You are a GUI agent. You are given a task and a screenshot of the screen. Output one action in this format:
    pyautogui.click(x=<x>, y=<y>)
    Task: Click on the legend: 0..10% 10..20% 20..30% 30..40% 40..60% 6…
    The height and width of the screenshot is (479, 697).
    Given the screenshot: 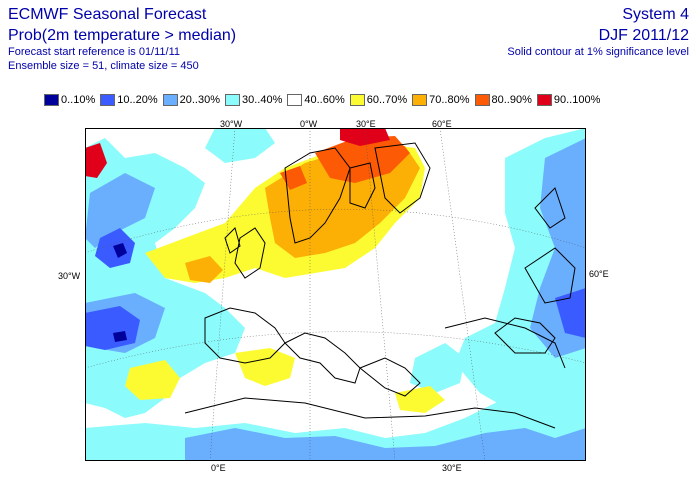 What is the action you would take?
    pyautogui.click(x=324, y=100)
    